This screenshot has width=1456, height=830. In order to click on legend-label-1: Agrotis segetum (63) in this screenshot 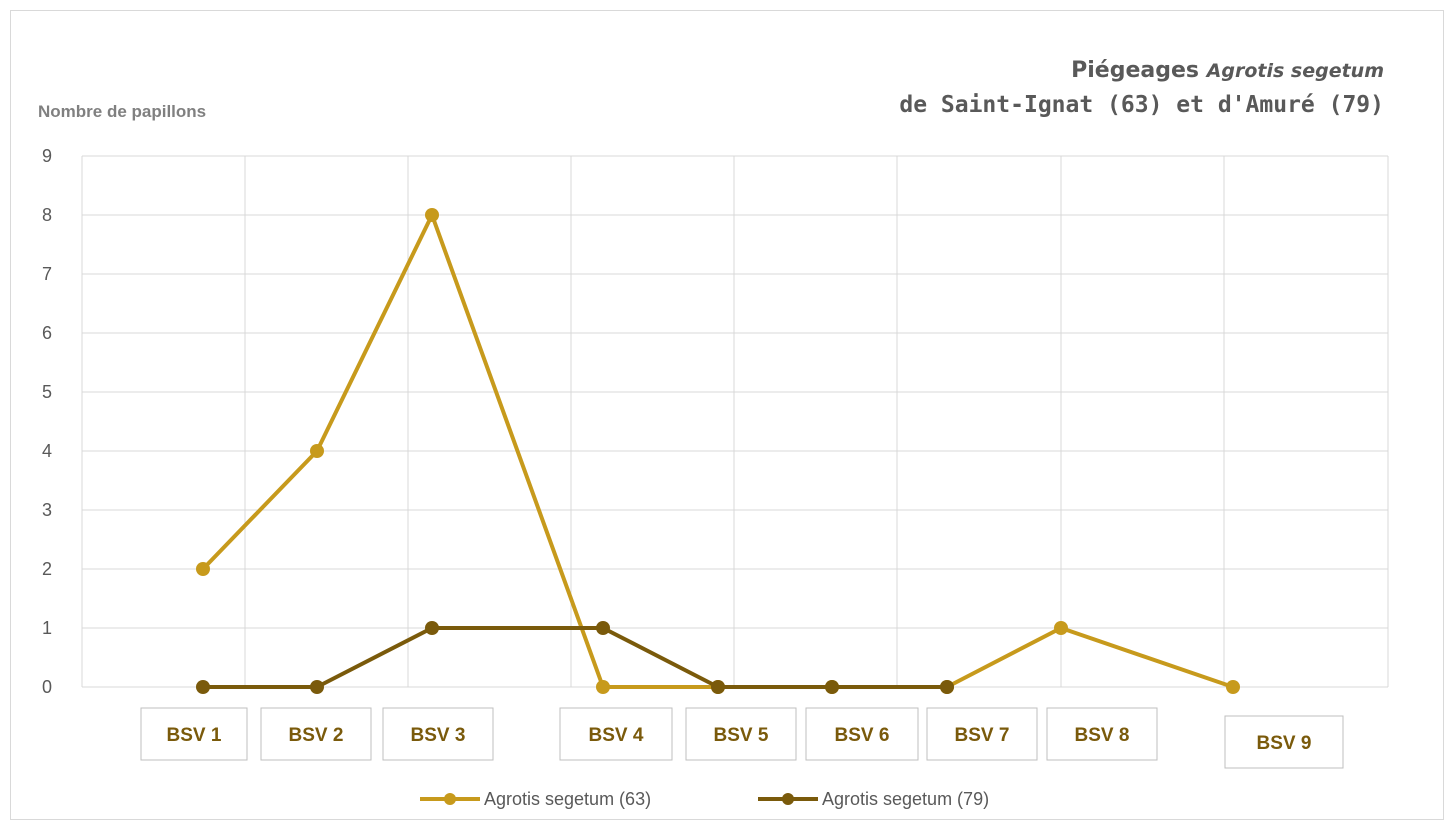, I will do `click(567, 799)`.